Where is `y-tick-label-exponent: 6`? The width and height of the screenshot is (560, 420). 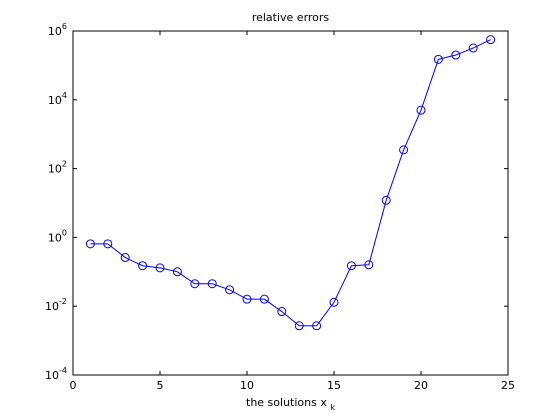 y-tick-label-exponent: 6 is located at coordinates (64, 26).